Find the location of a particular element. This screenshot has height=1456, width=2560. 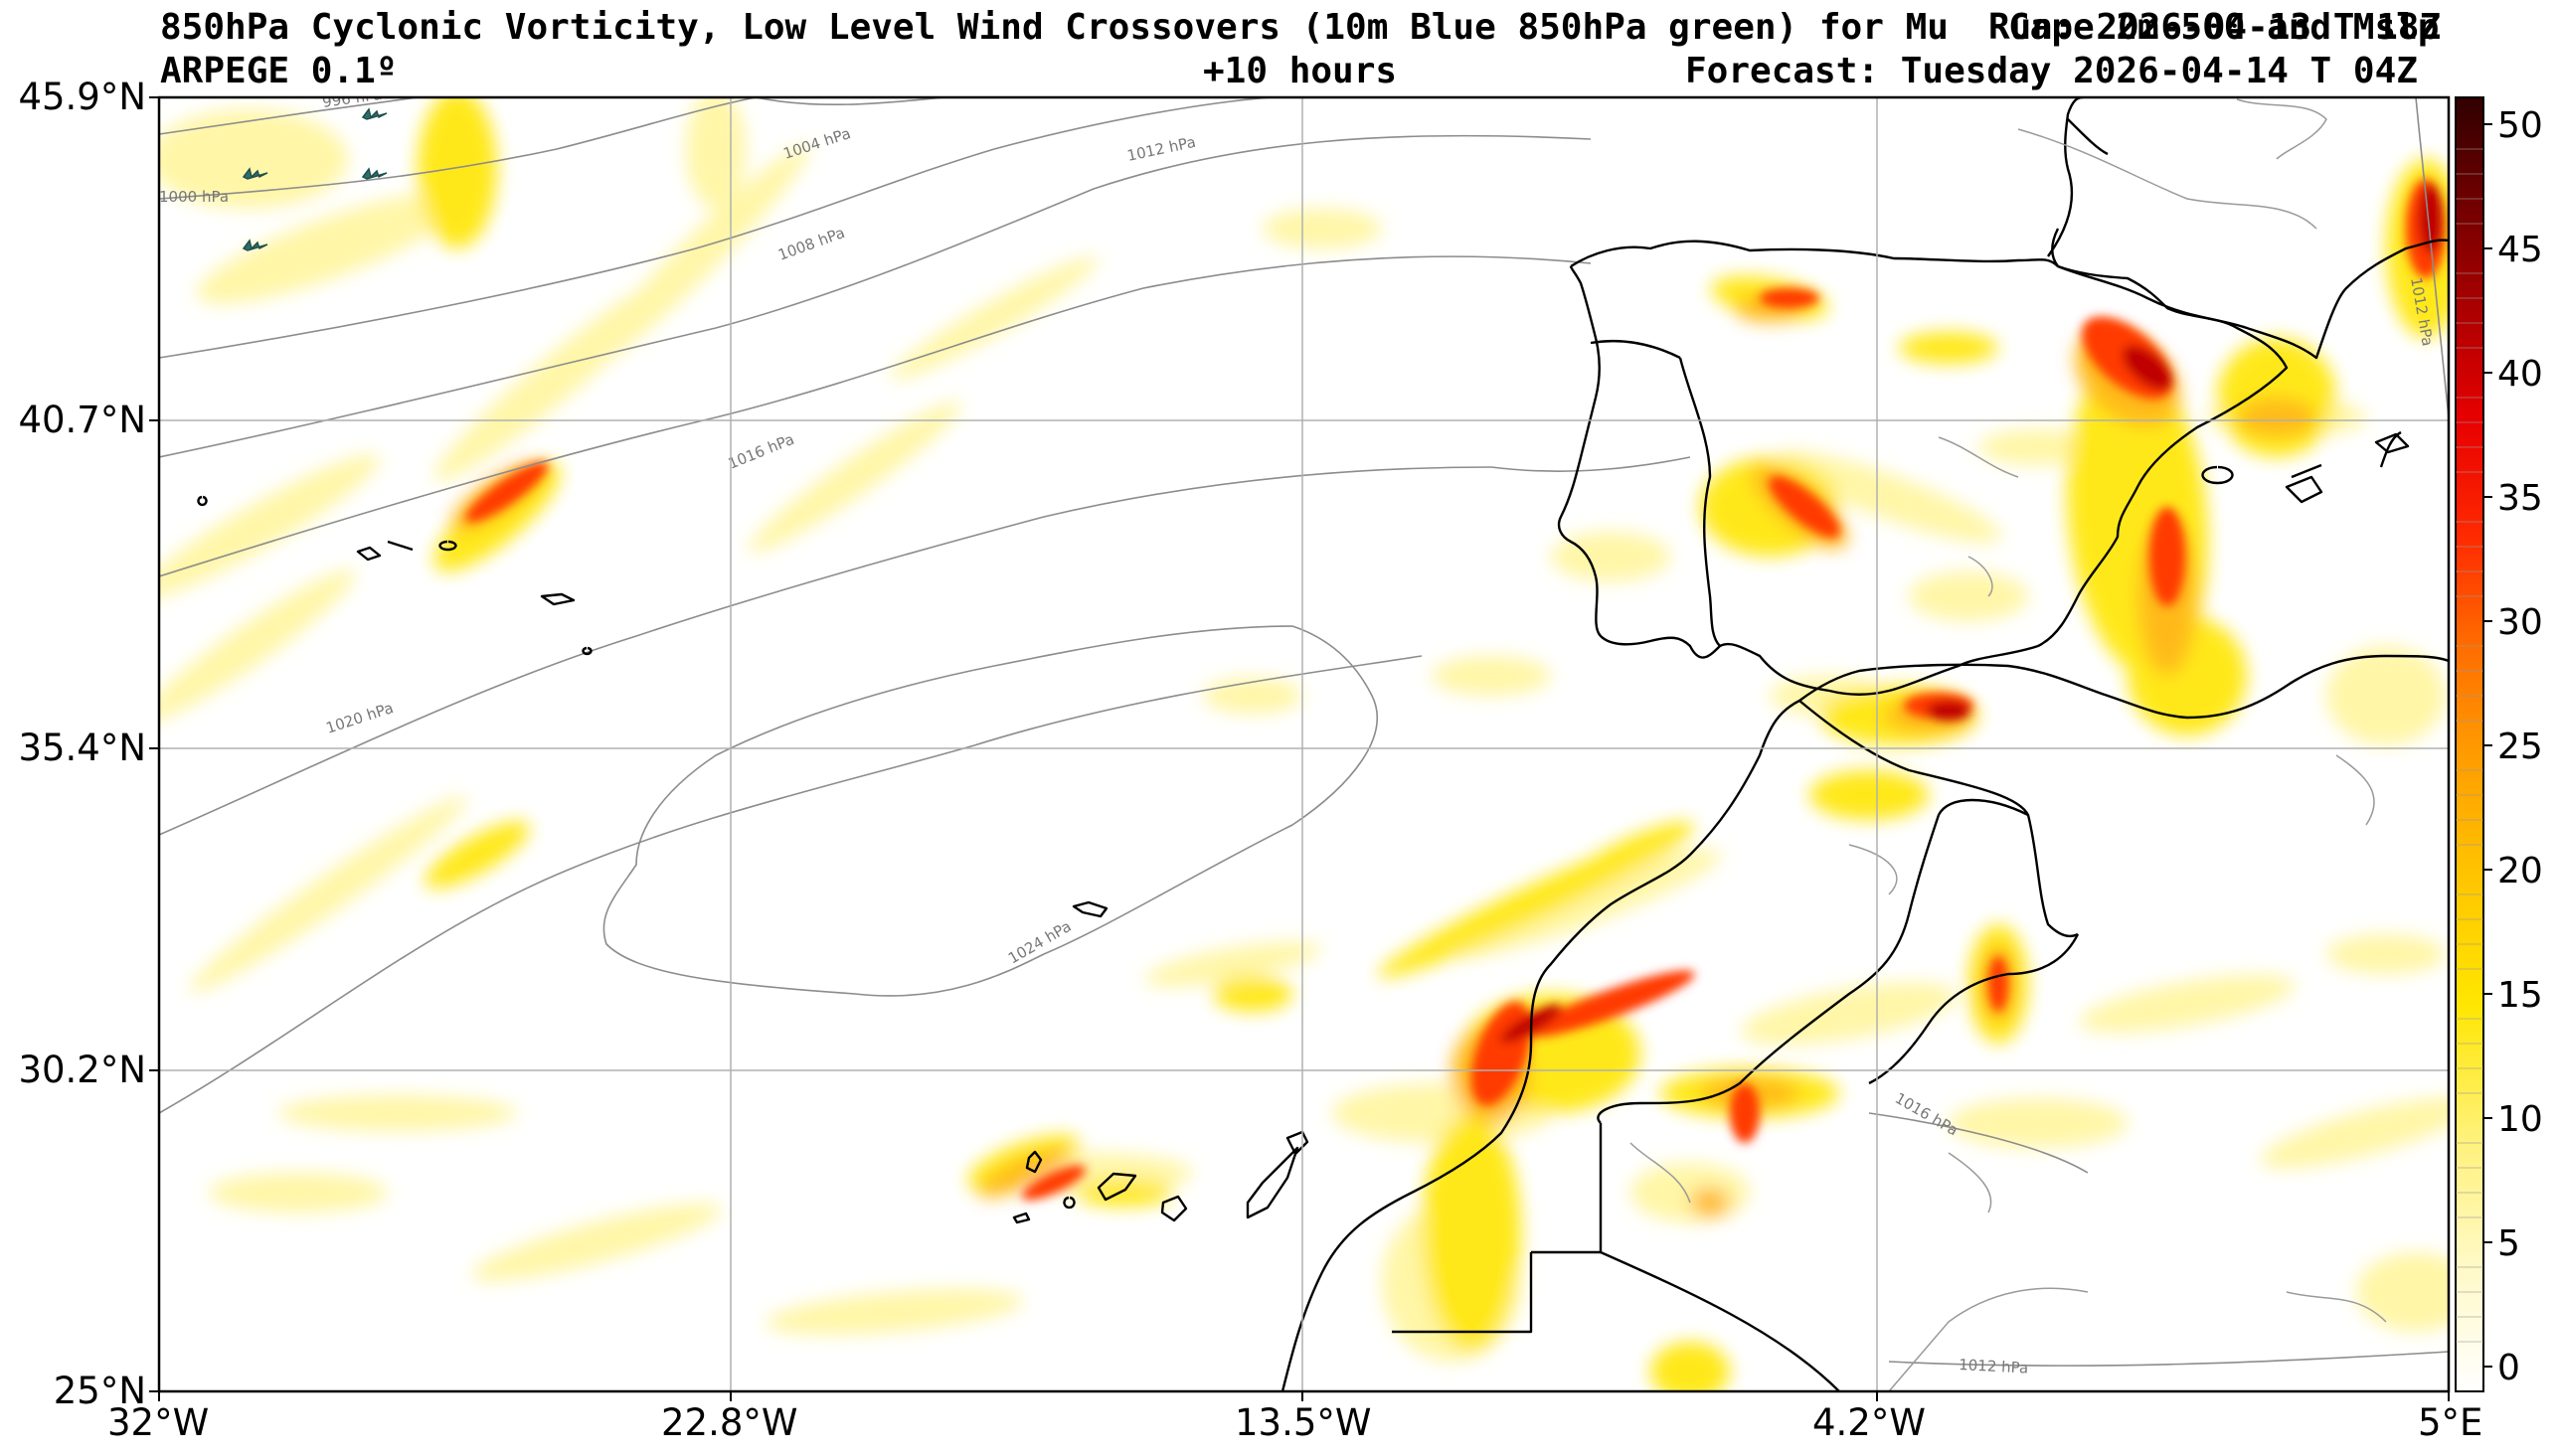

balearic-islands is located at coordinates (2305, 468).